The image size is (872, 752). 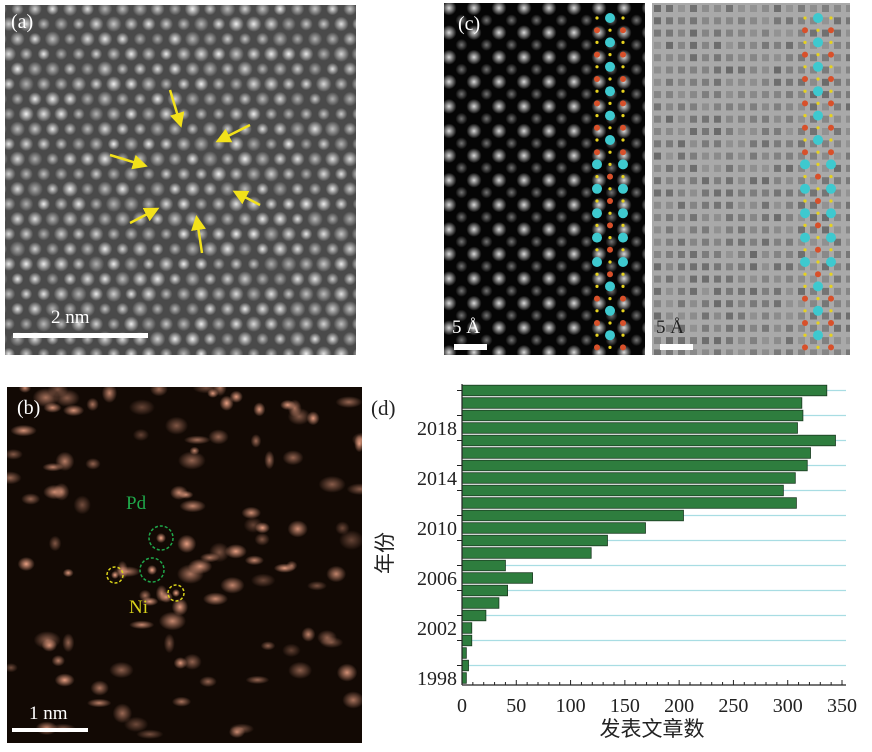 I want to click on bar-2010, so click(x=553, y=528).